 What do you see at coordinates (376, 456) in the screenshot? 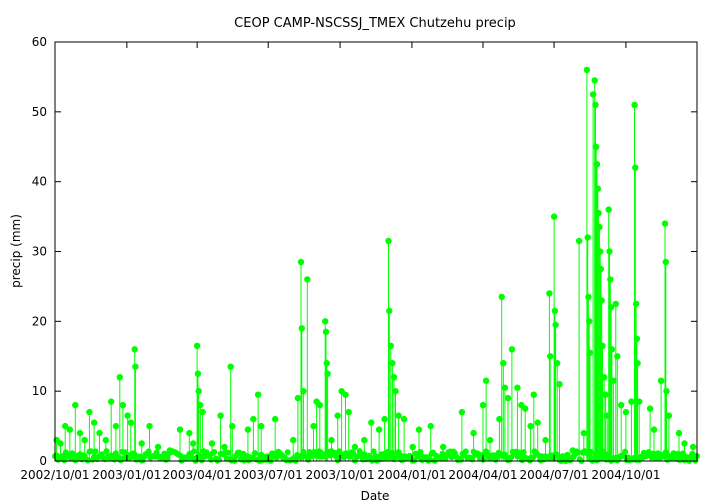
I see `baseline-markers` at bounding box center [376, 456].